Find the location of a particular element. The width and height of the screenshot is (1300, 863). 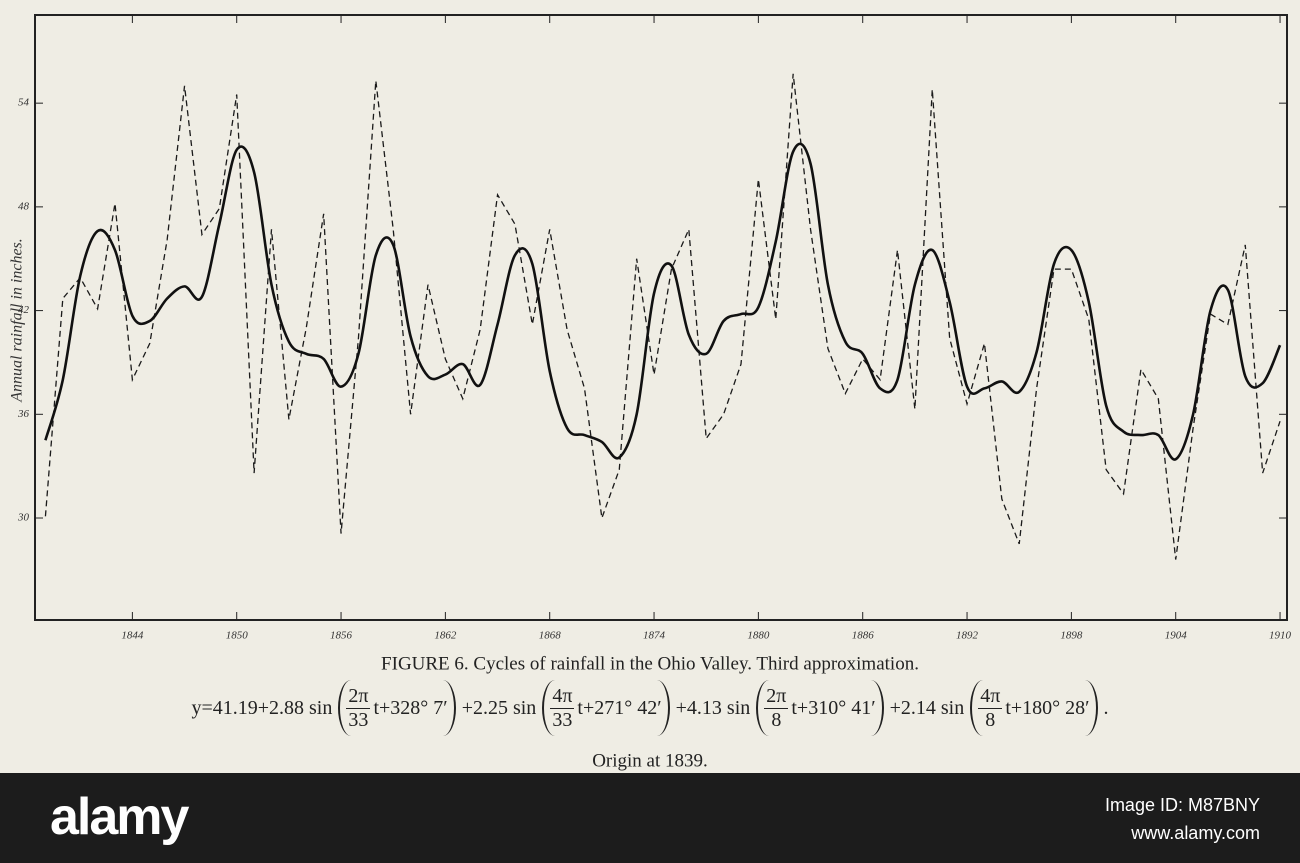

equation-term: +4.13 sin is located at coordinates (713, 707).